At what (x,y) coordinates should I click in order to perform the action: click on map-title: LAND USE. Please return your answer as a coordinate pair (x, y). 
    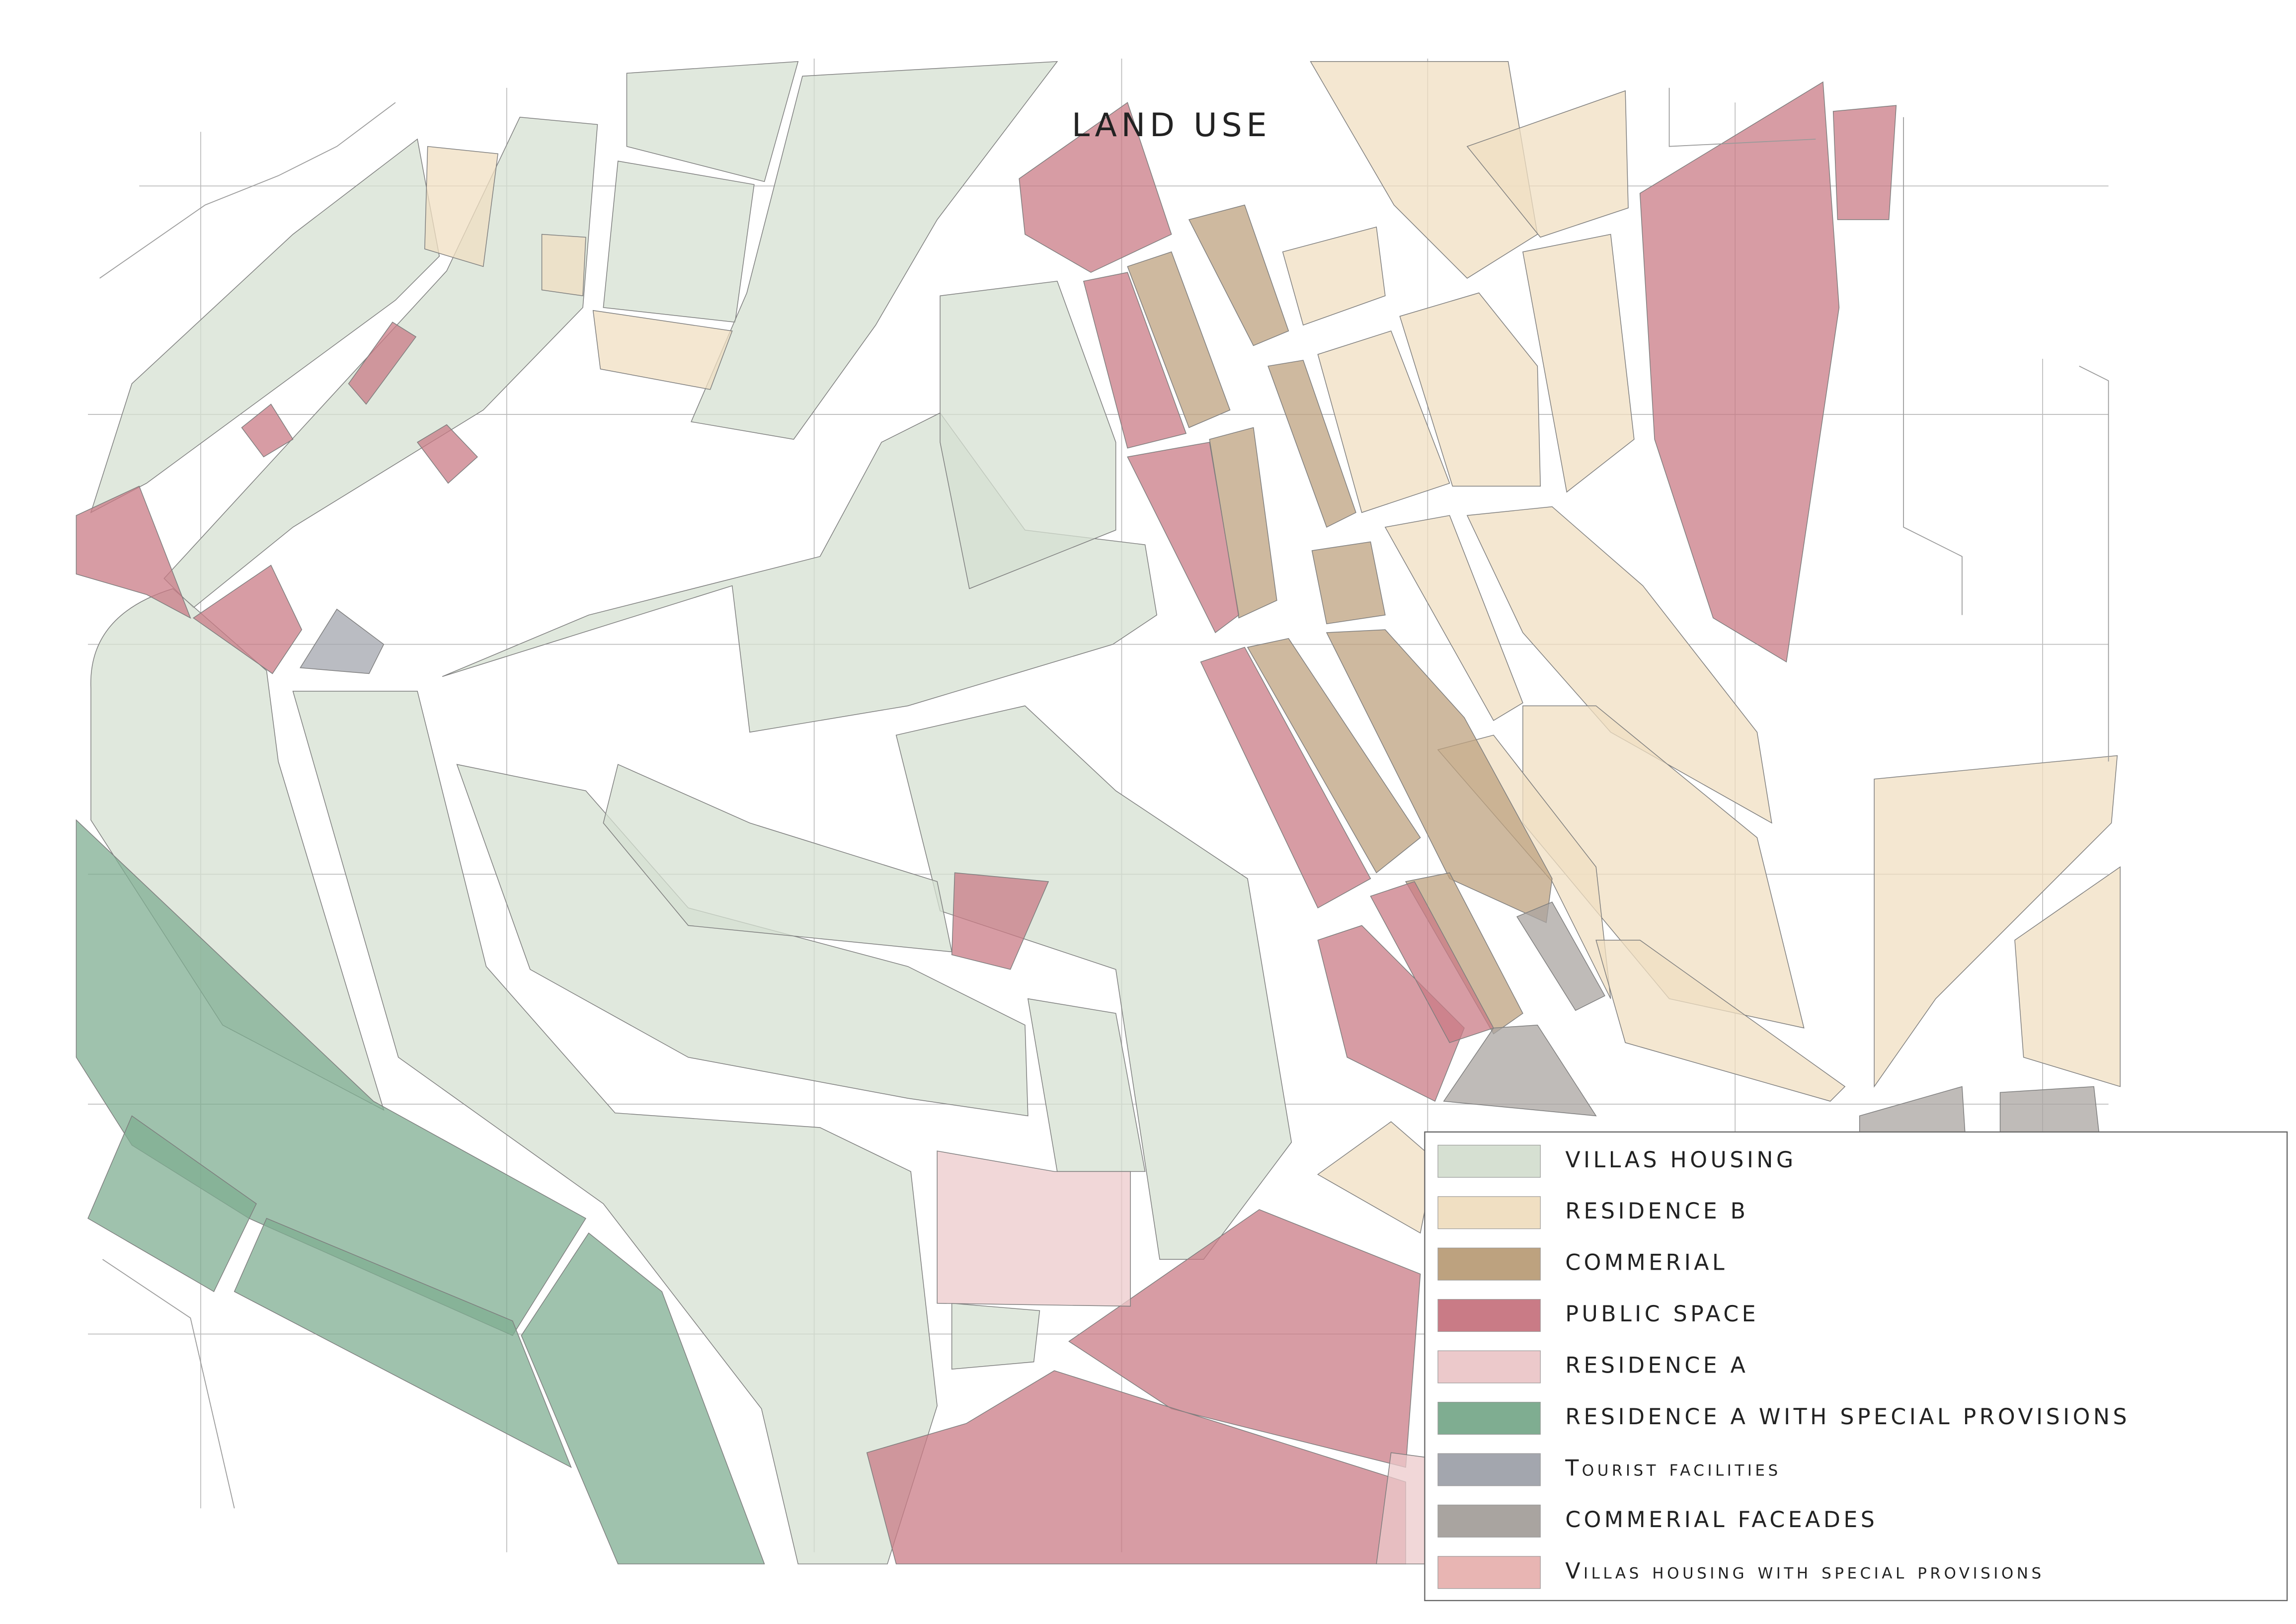
    Looking at the image, I should click on (1171, 125).